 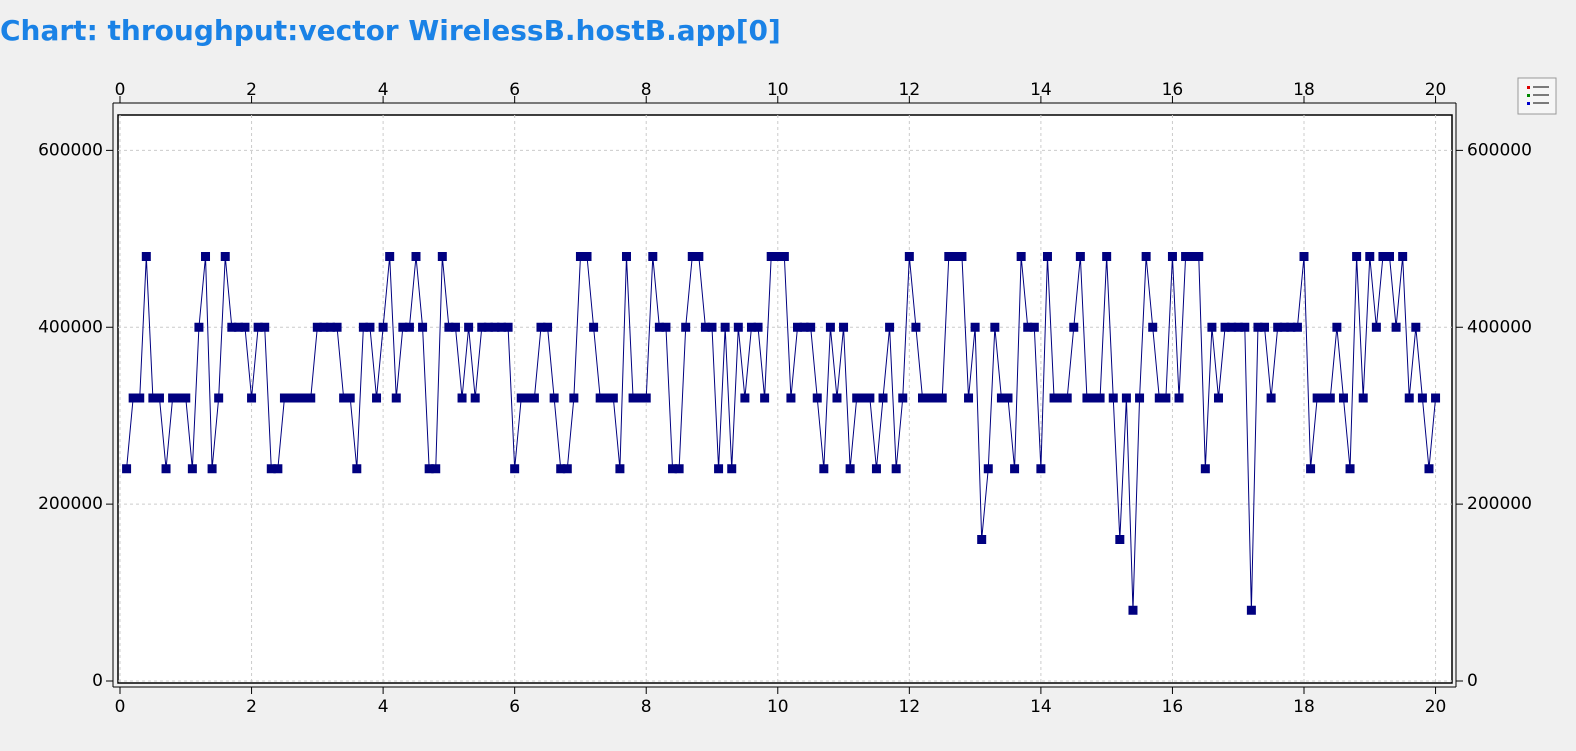 I want to click on legend-button-frame, so click(x=1537, y=96).